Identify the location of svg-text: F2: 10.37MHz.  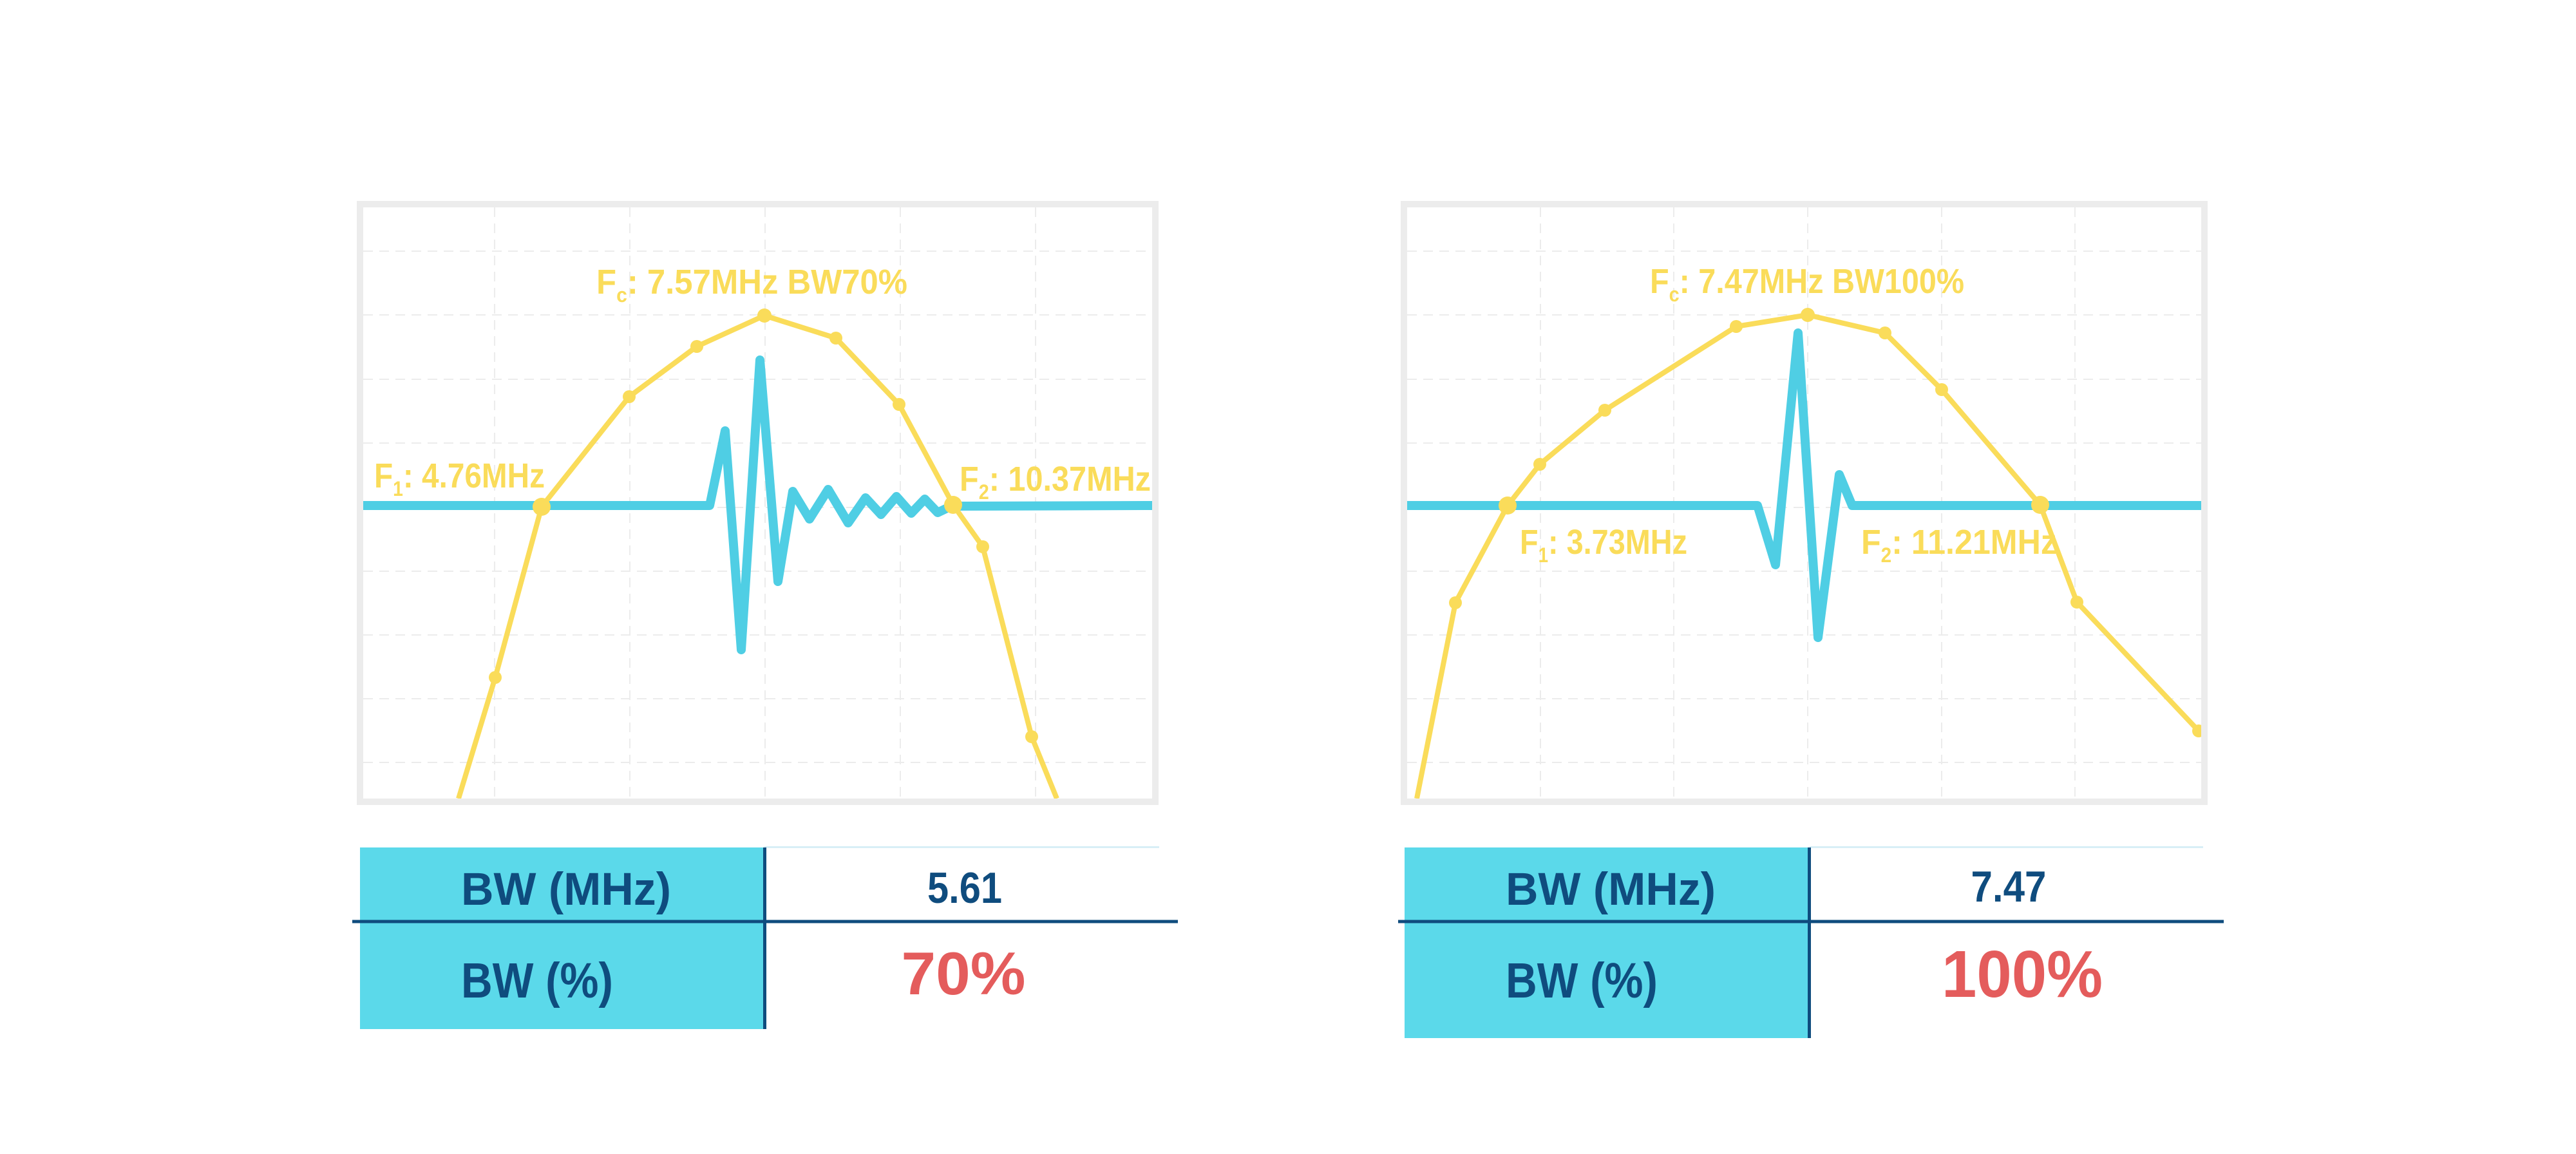
(1055, 482).